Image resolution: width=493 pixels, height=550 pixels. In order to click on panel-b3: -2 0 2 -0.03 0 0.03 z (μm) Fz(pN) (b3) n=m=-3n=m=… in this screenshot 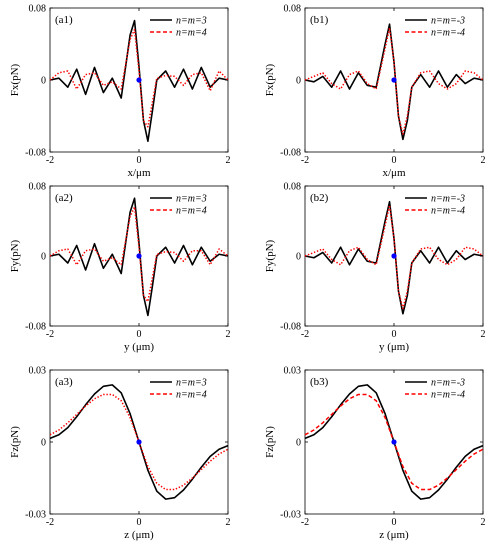, I will do `click(375, 454)`.